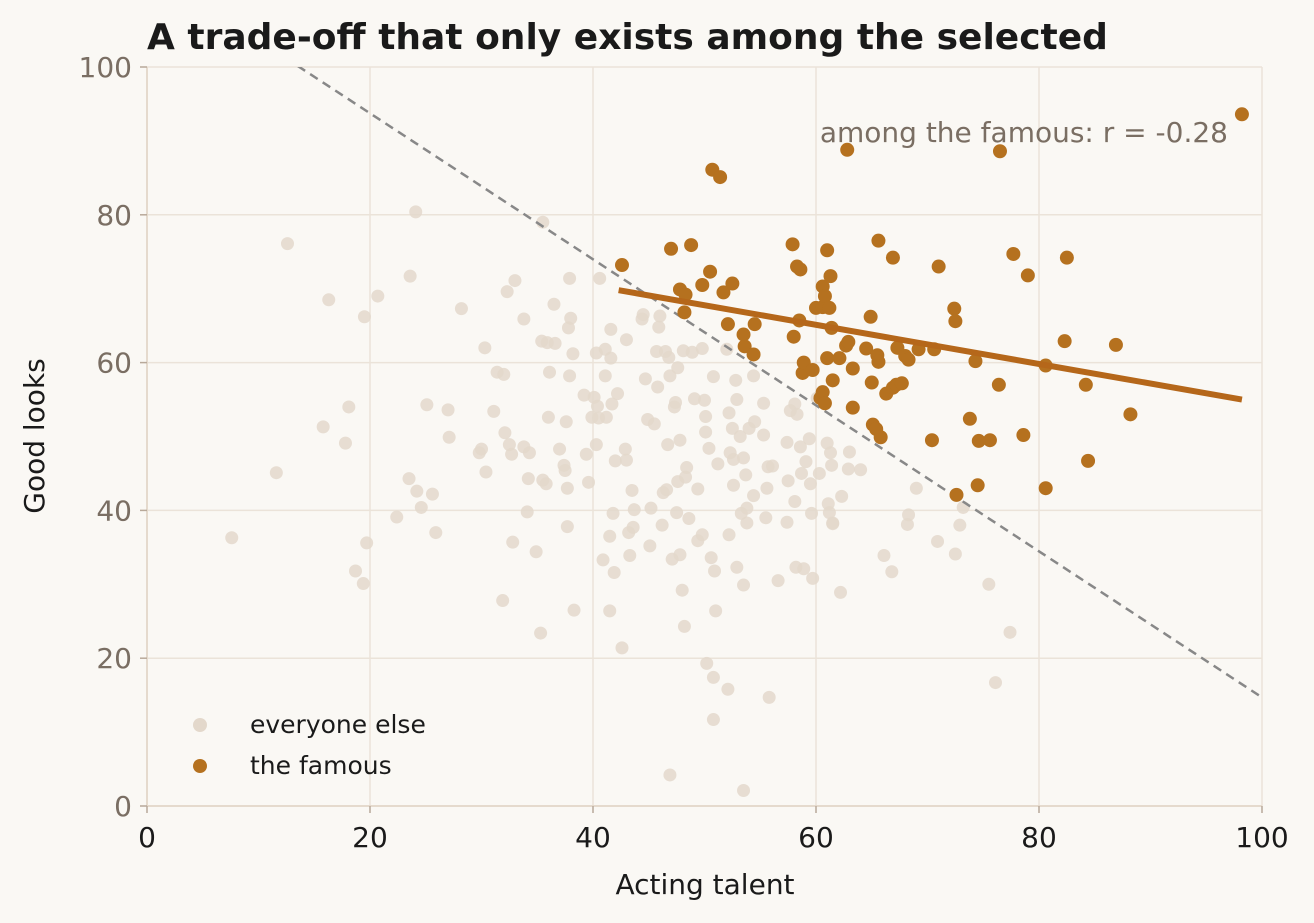 The width and height of the screenshot is (1314, 923). What do you see at coordinates (105, 67) in the screenshot?
I see `y-tick-label-100: 100` at bounding box center [105, 67].